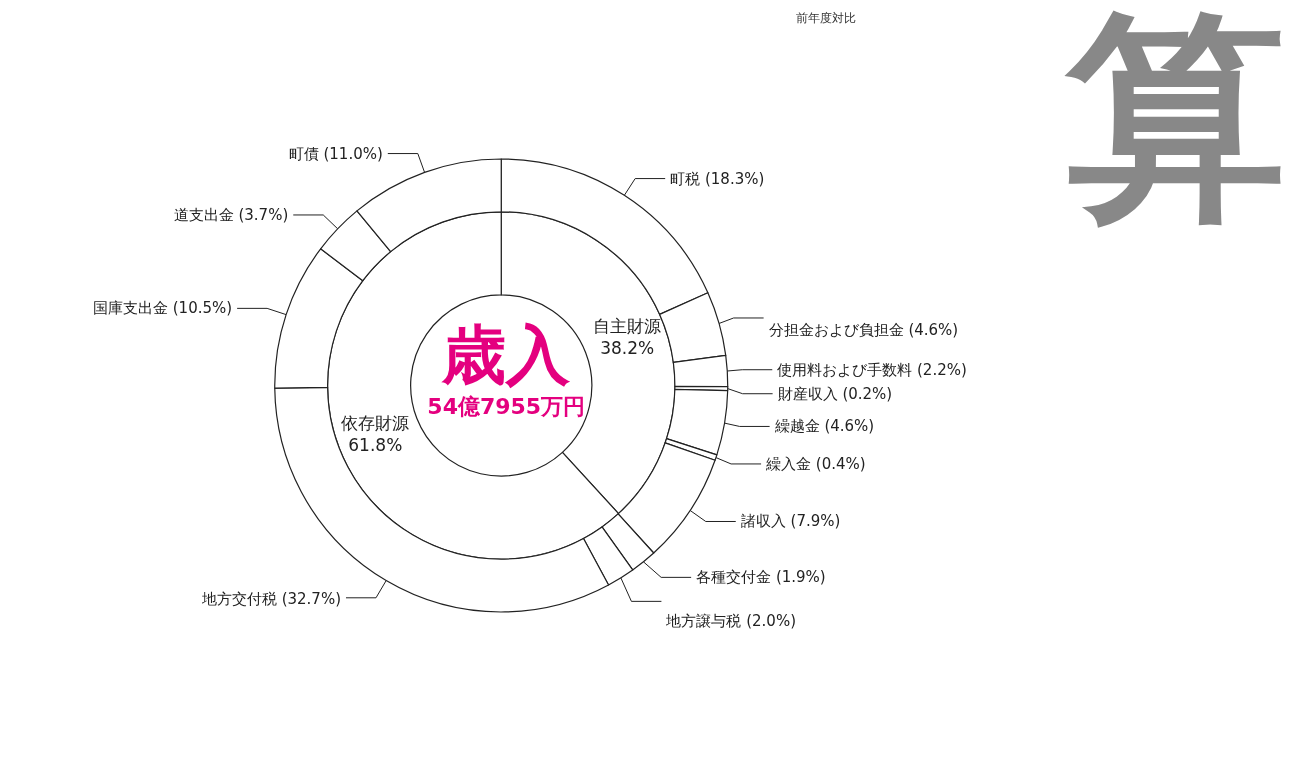  Describe the element at coordinates (717, 178) in the screenshot. I see `slice-label: 町税 (18.3%)` at that location.